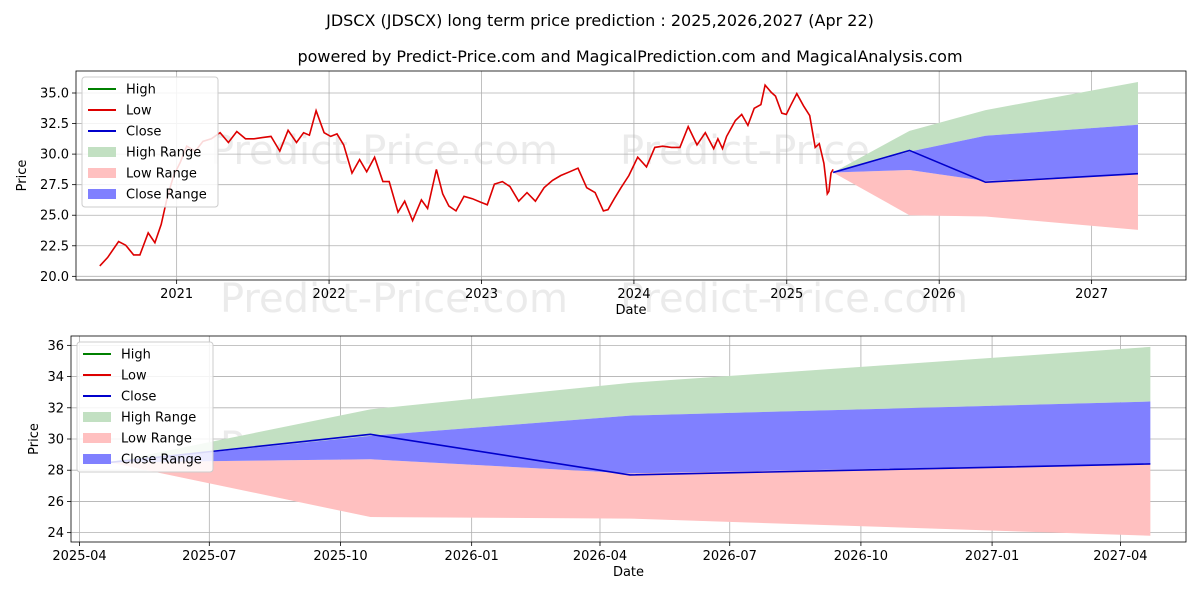 This screenshot has height=600, width=1200. I want to click on y-tick-label: 32, so click(55, 408).